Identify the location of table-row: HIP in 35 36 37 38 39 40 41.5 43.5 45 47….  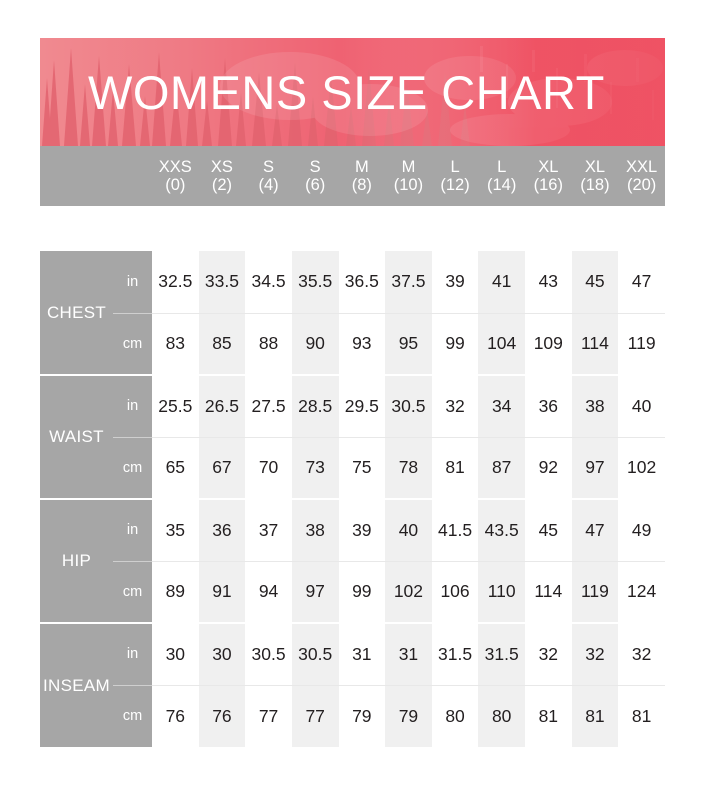
(352, 560).